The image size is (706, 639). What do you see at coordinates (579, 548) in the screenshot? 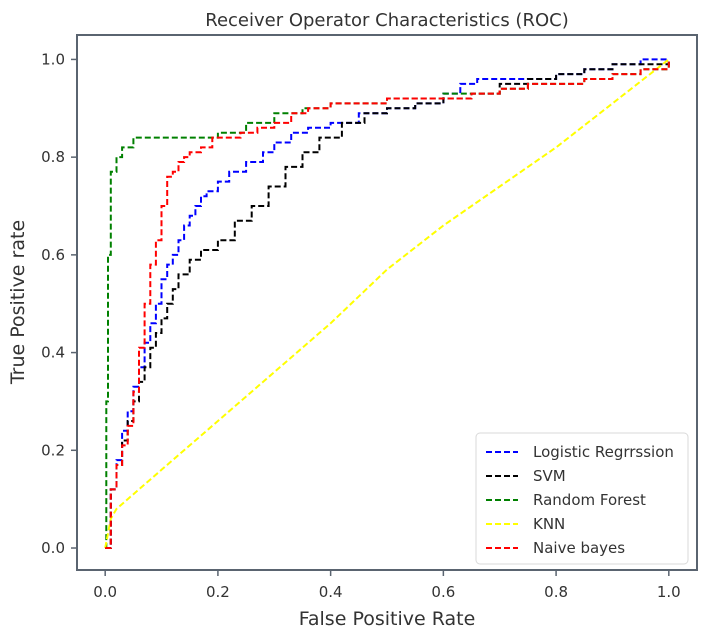
I see `legend-label: Naive bayes` at bounding box center [579, 548].